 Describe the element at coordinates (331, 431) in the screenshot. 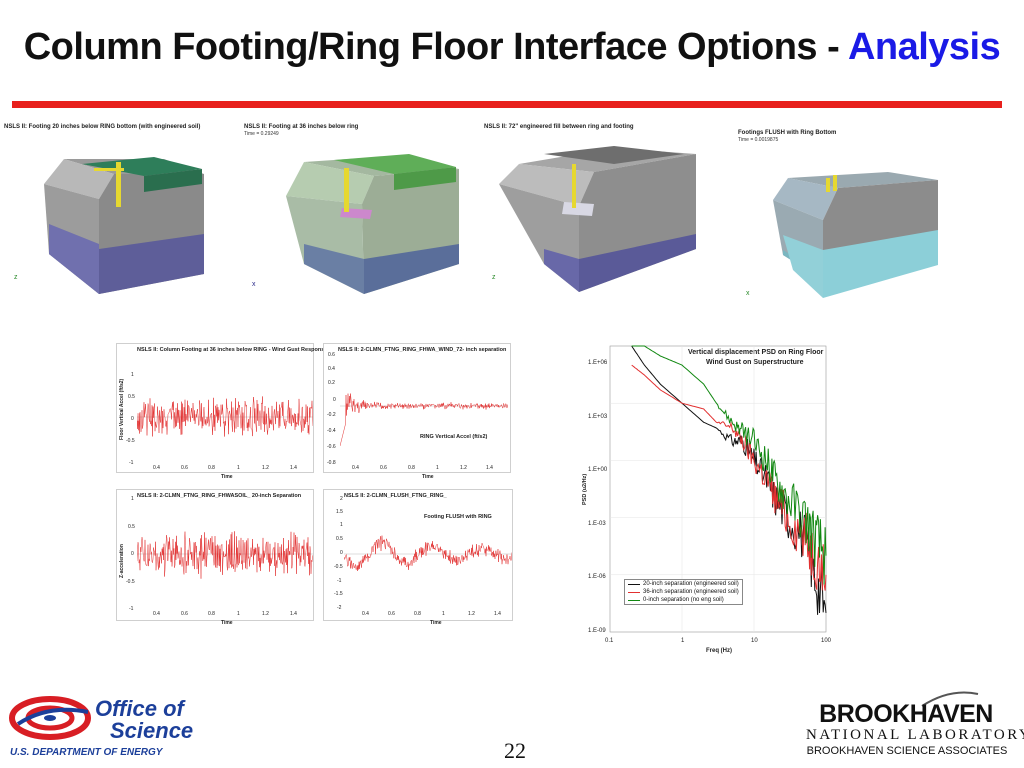

I see `y-tick: -0.4` at that location.